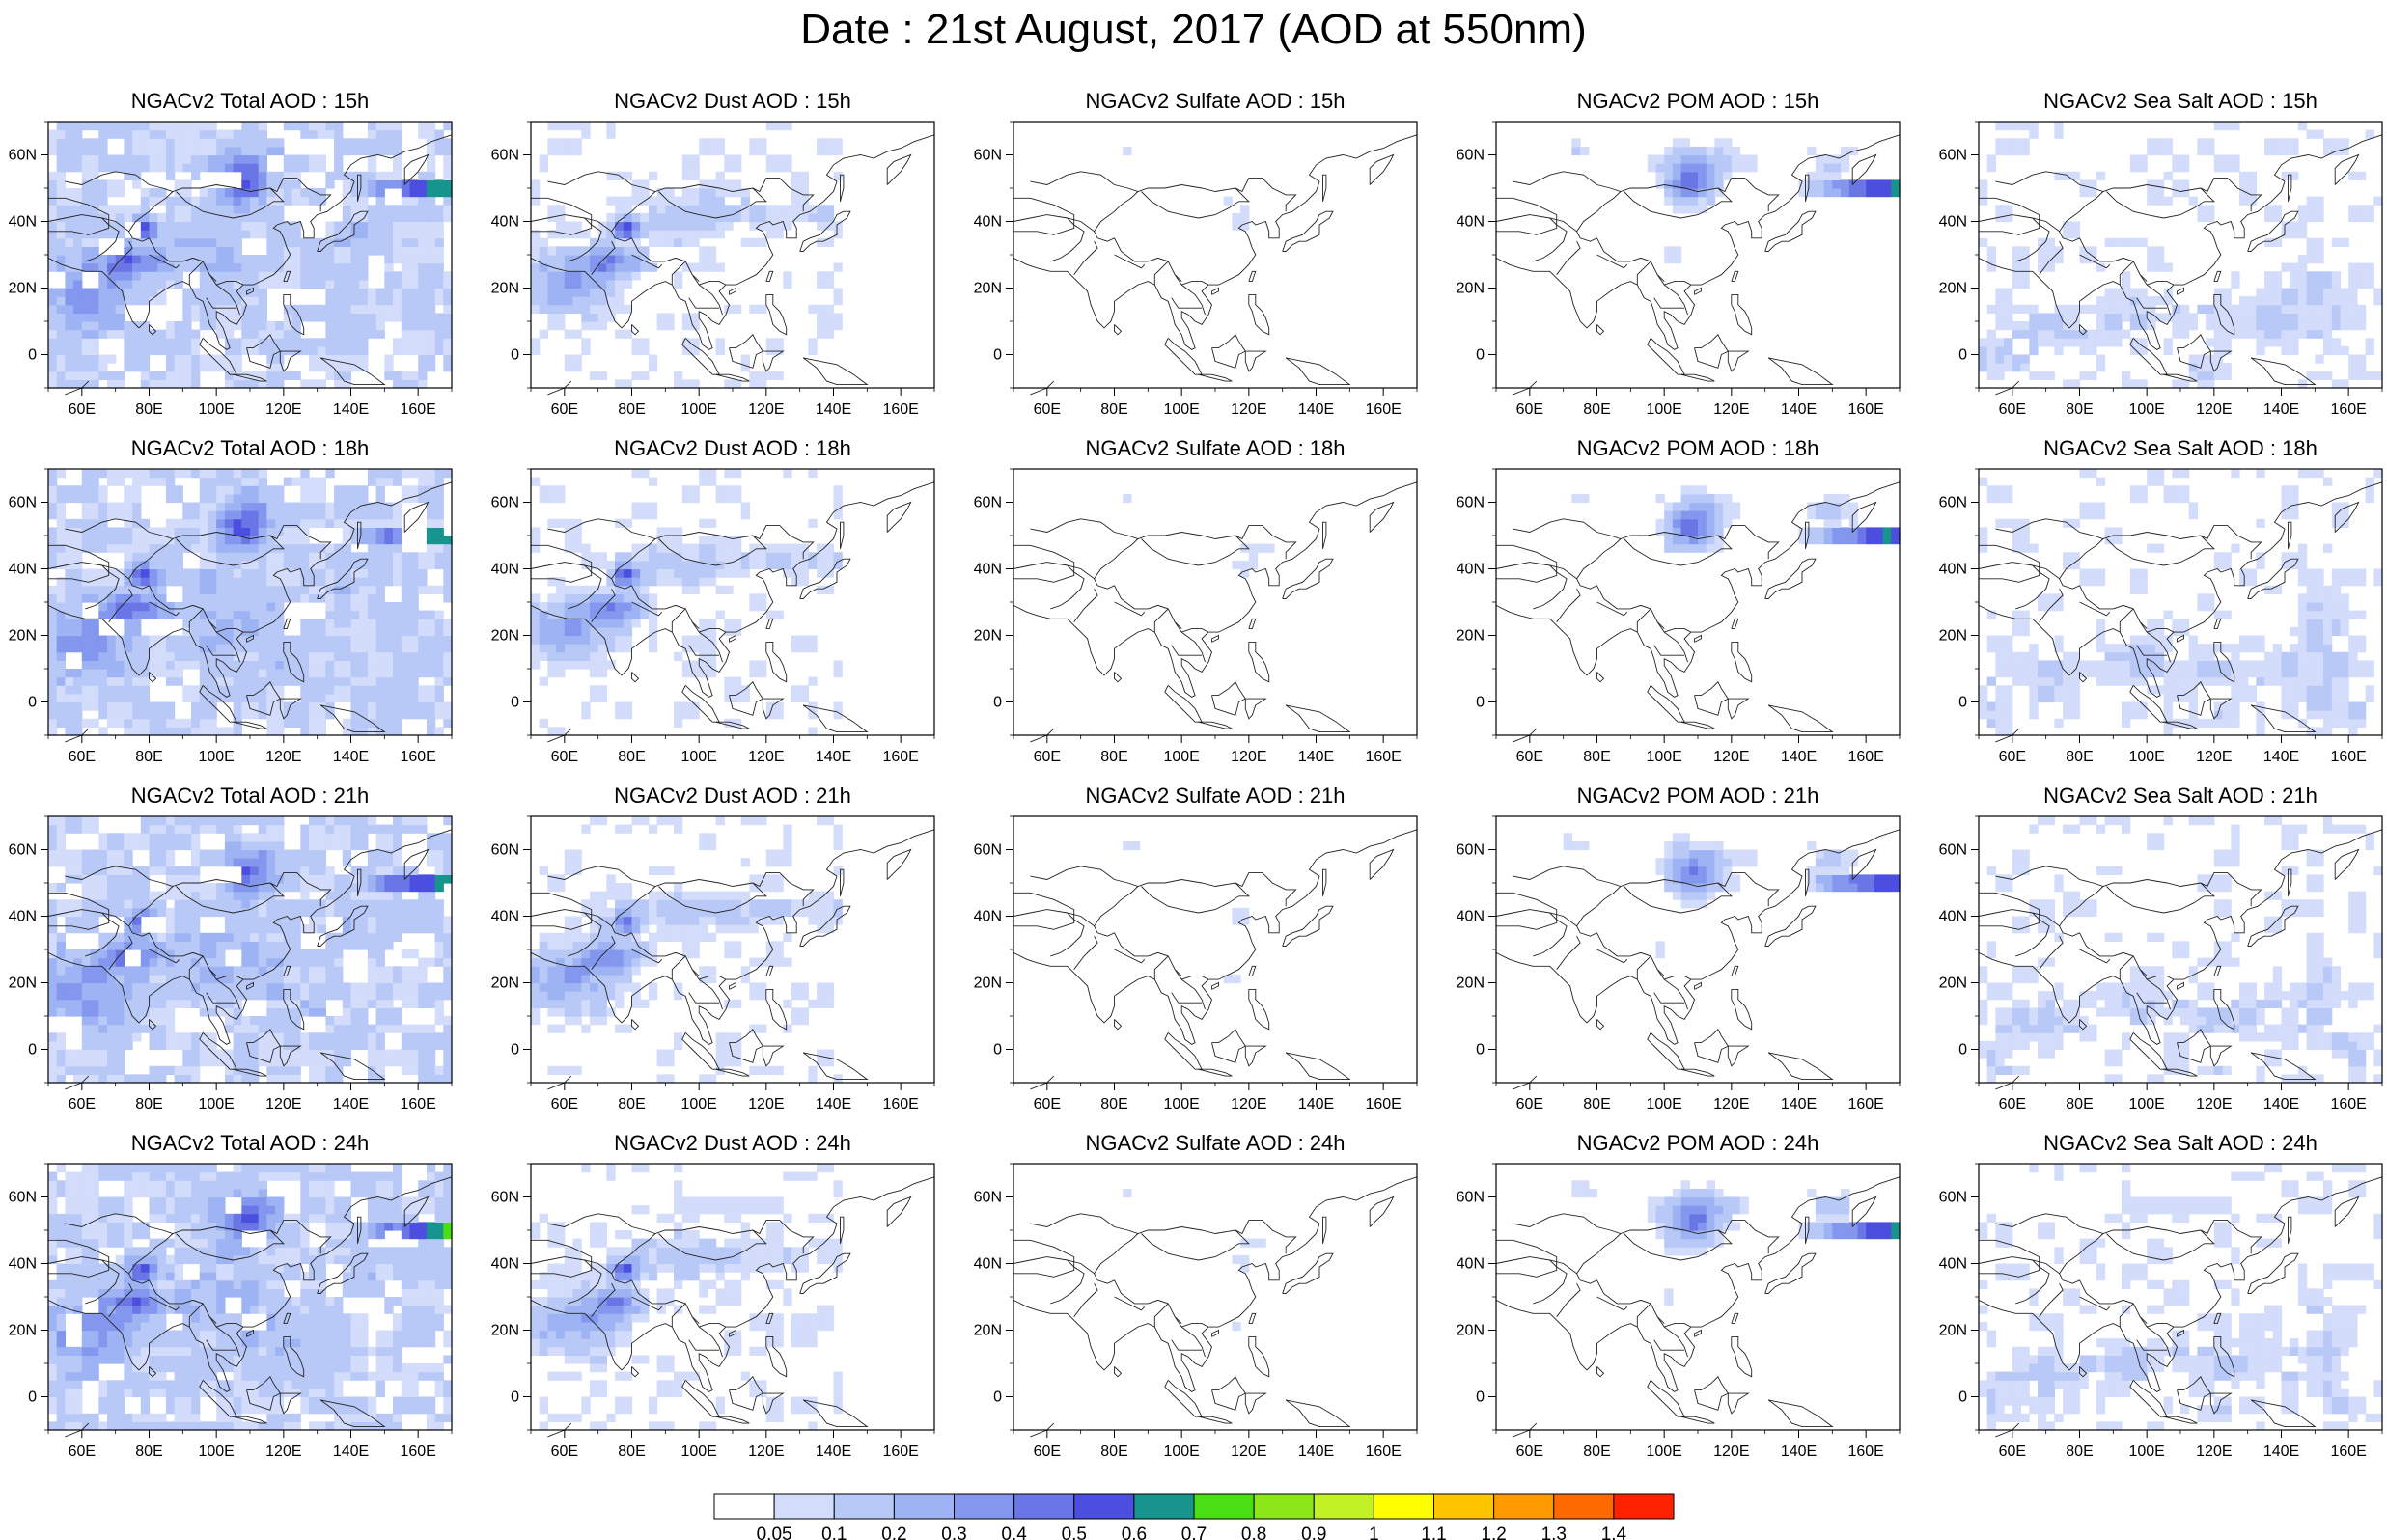 The height and width of the screenshot is (1540, 2387). Describe the element at coordinates (1074, 1532) in the screenshot. I see `colorbar-label: 0.5` at that location.